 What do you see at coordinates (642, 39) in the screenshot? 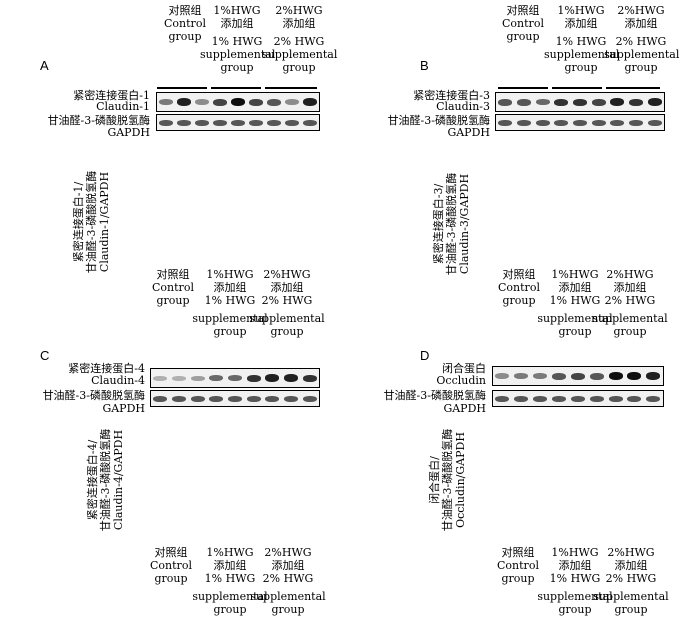
I see `header-group-2hwg-right: 2%HWG 添加组 2% HWG supplemental group` at bounding box center [642, 39].